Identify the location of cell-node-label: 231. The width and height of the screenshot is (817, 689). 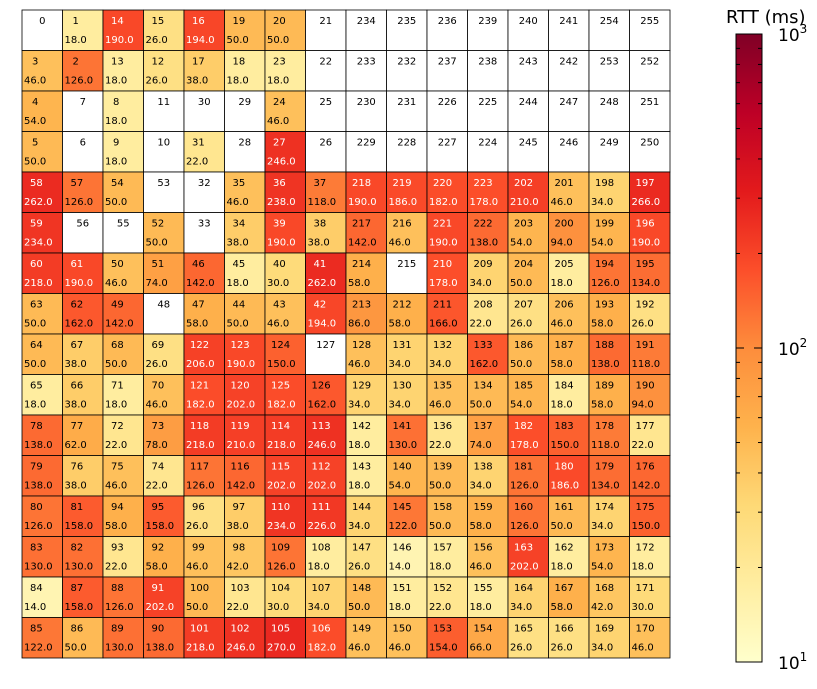
(406, 102).